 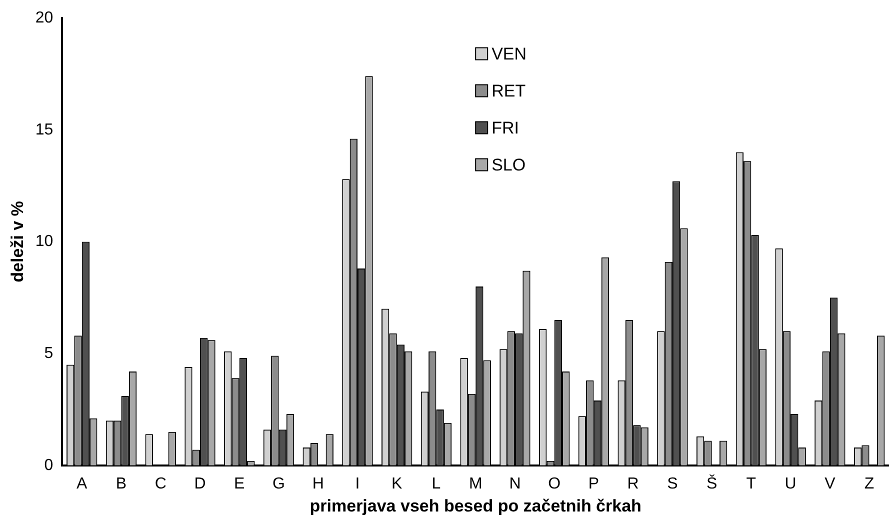 I want to click on x-tick-label: O, so click(x=554, y=483).